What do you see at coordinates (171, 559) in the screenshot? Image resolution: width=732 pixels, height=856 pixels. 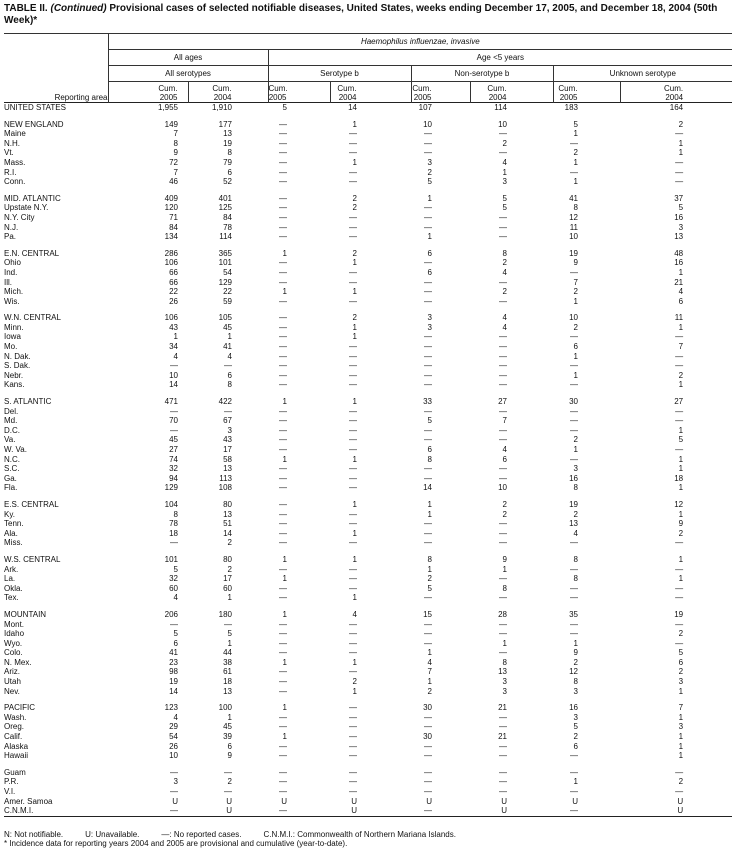 I see `value-cell: 101` at bounding box center [171, 559].